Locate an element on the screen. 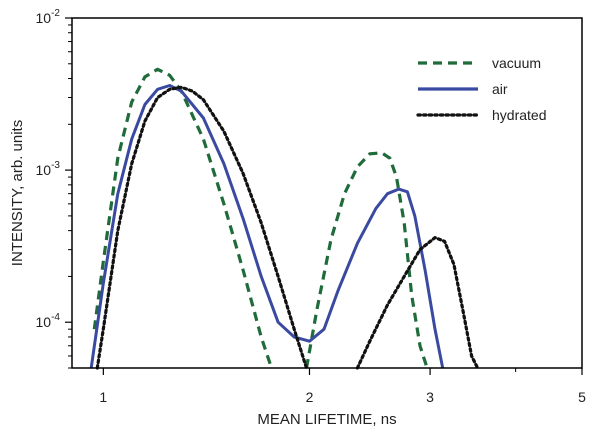 Image resolution: width=597 pixels, height=434 pixels. legend: vacuum air hydrated is located at coordinates (481, 89).